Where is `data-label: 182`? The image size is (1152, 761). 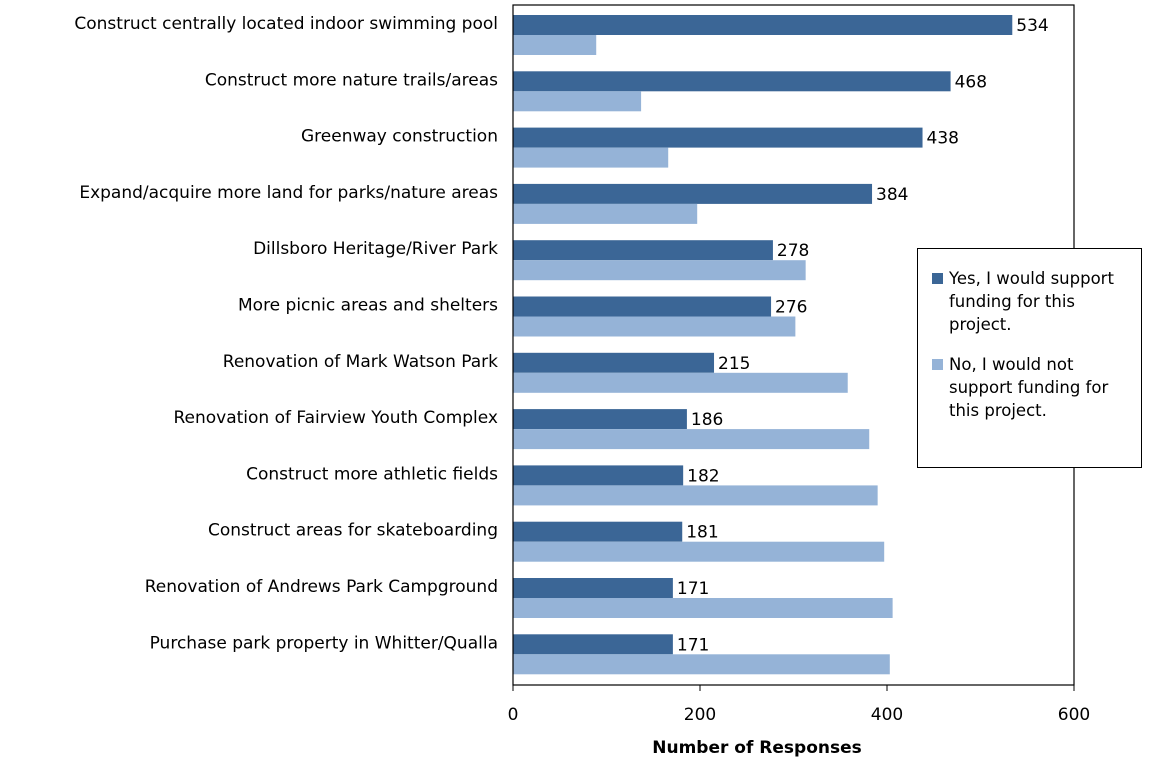 data-label: 182 is located at coordinates (703, 476).